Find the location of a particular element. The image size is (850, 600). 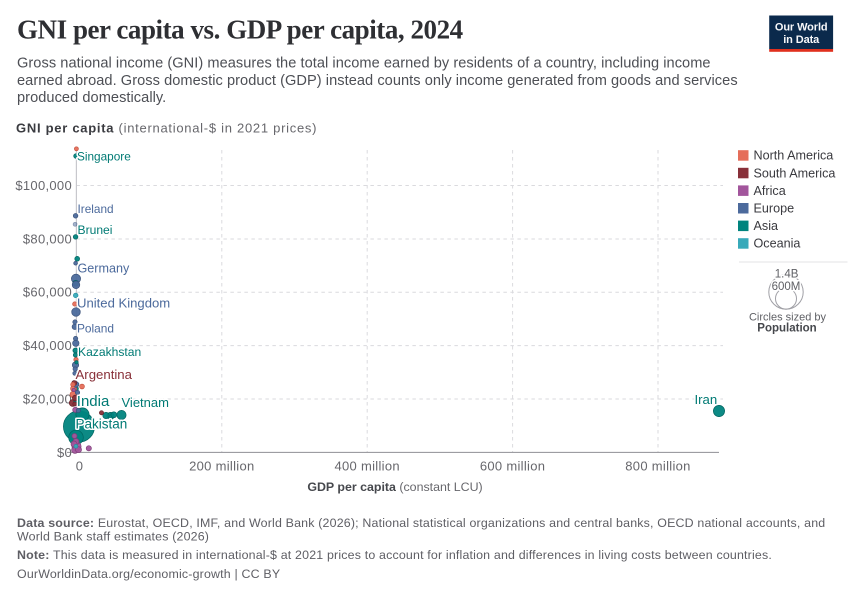

svg-text: Singapore is located at coordinates (104, 157).